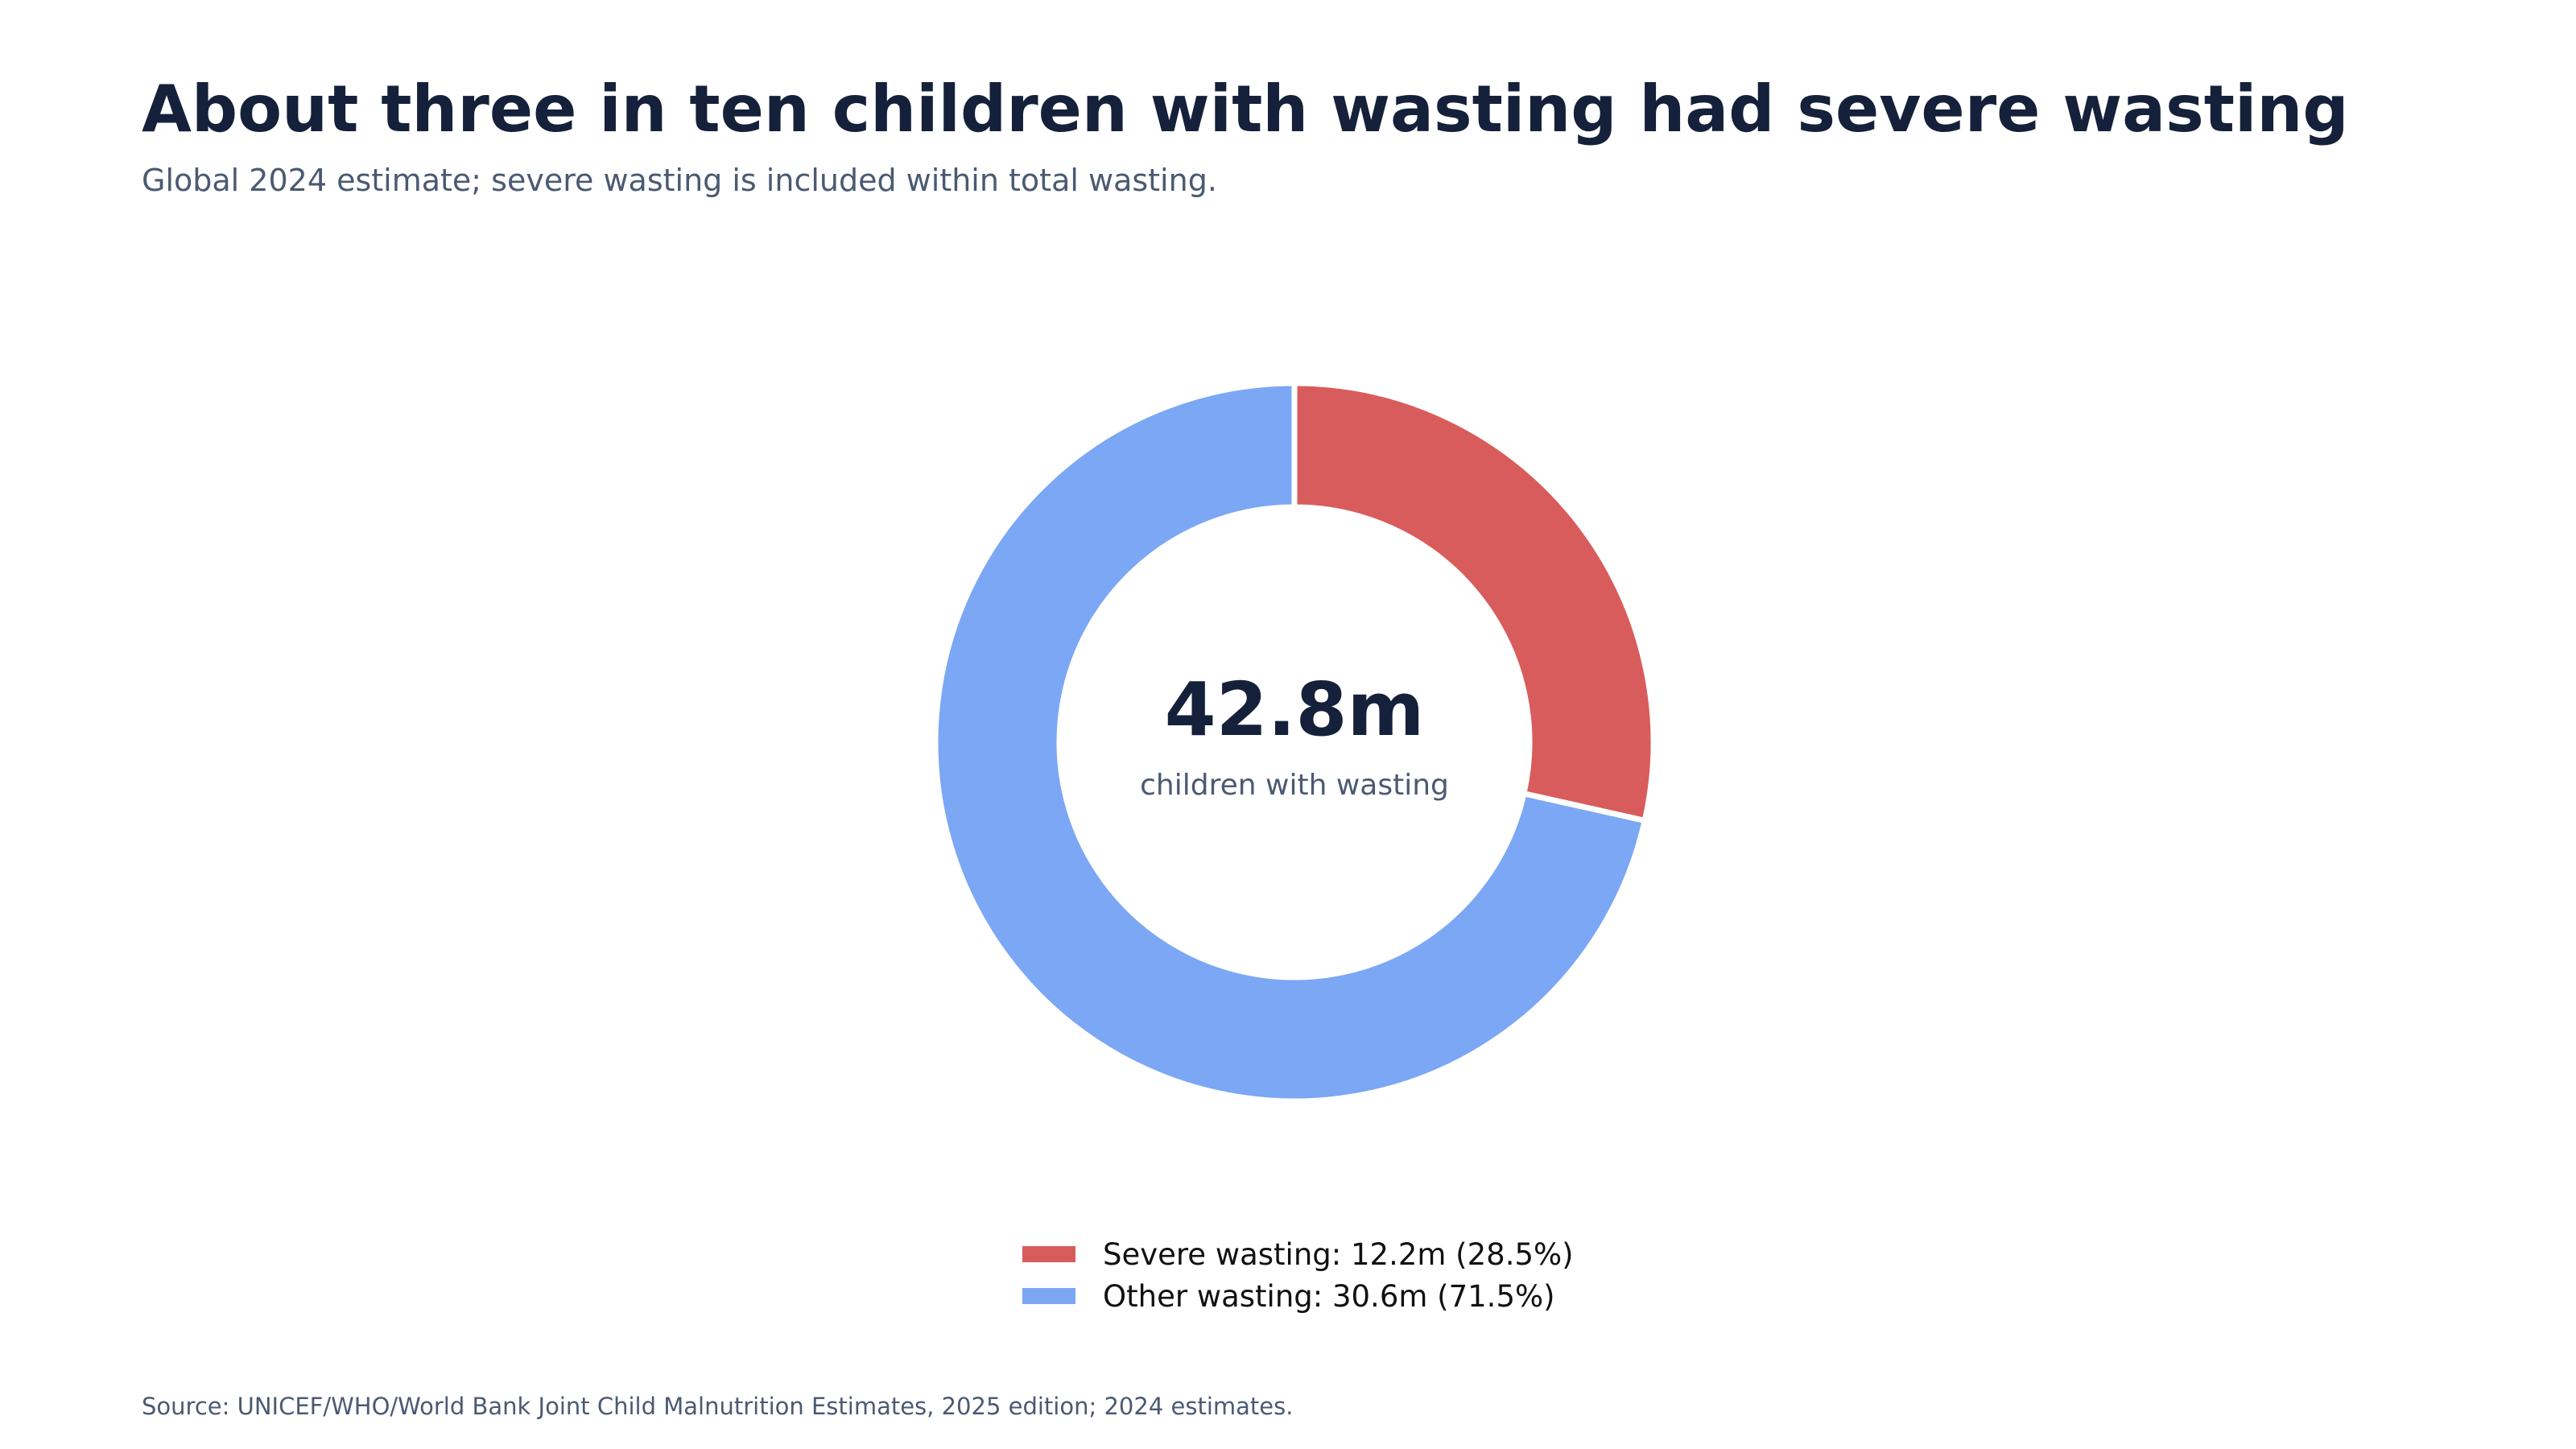 The width and height of the screenshot is (2576, 1449). What do you see at coordinates (1338, 1254) in the screenshot?
I see `legend-label-severe-wasting: Severe wasting: 12.2m (28.5%)` at bounding box center [1338, 1254].